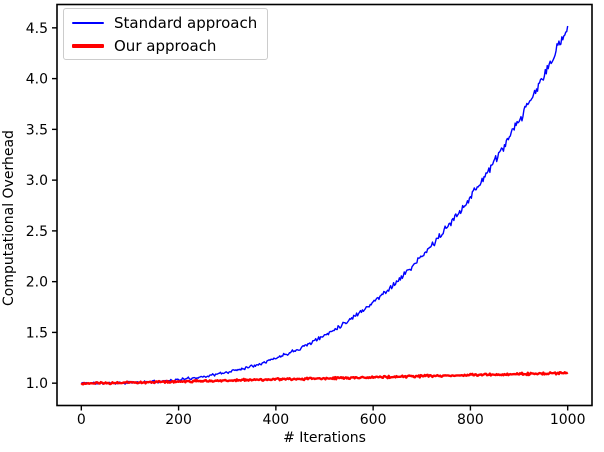  I want to click on legend-label-standard-approach: Standard approach, so click(186, 22).